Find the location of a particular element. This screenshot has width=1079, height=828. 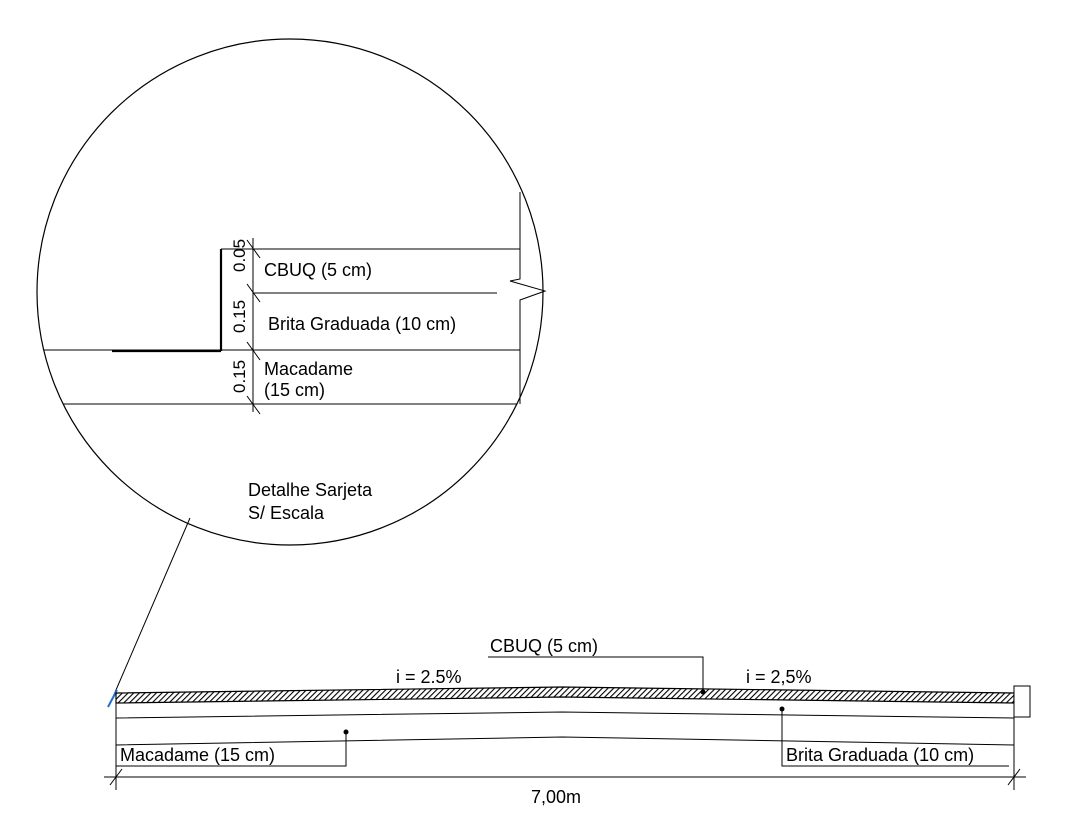

detail-cbuq-label: CBUQ (5 cm) is located at coordinates (318, 270).